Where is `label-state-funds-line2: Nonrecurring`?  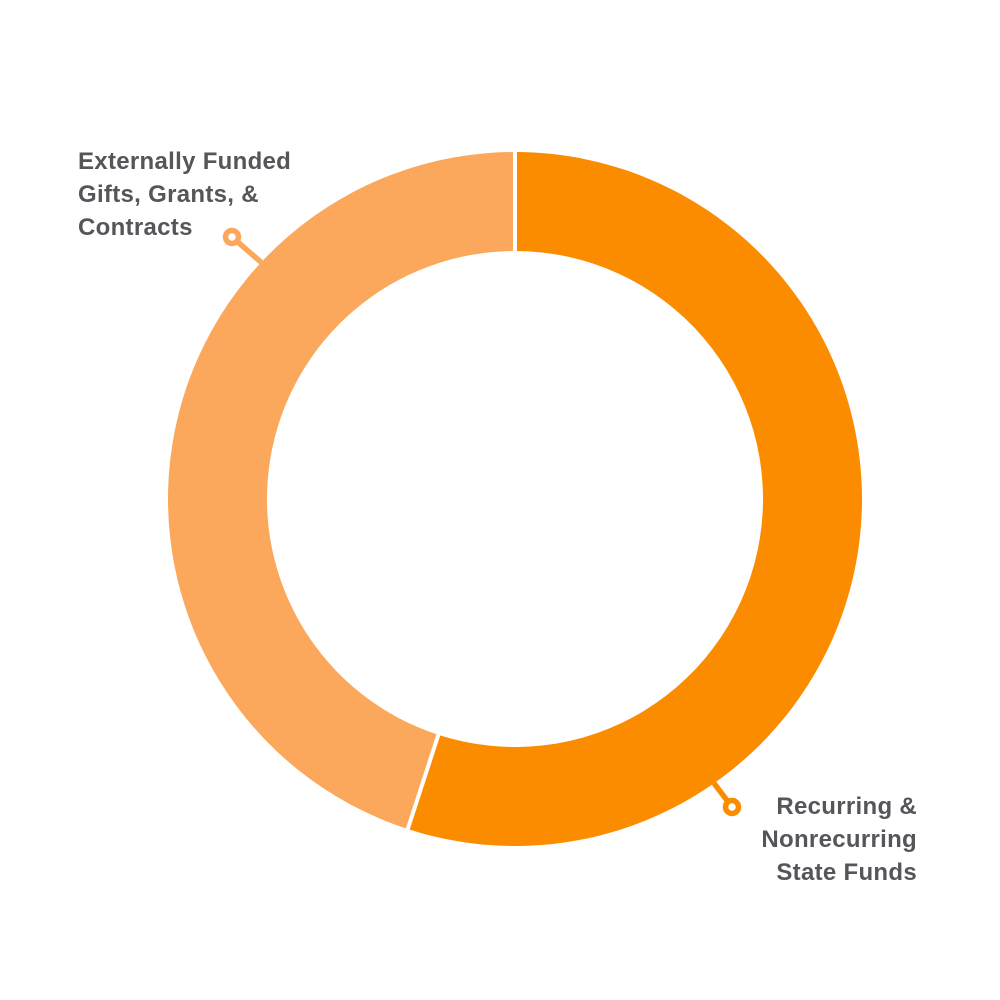
label-state-funds-line2: Nonrecurring is located at coordinates (839, 839).